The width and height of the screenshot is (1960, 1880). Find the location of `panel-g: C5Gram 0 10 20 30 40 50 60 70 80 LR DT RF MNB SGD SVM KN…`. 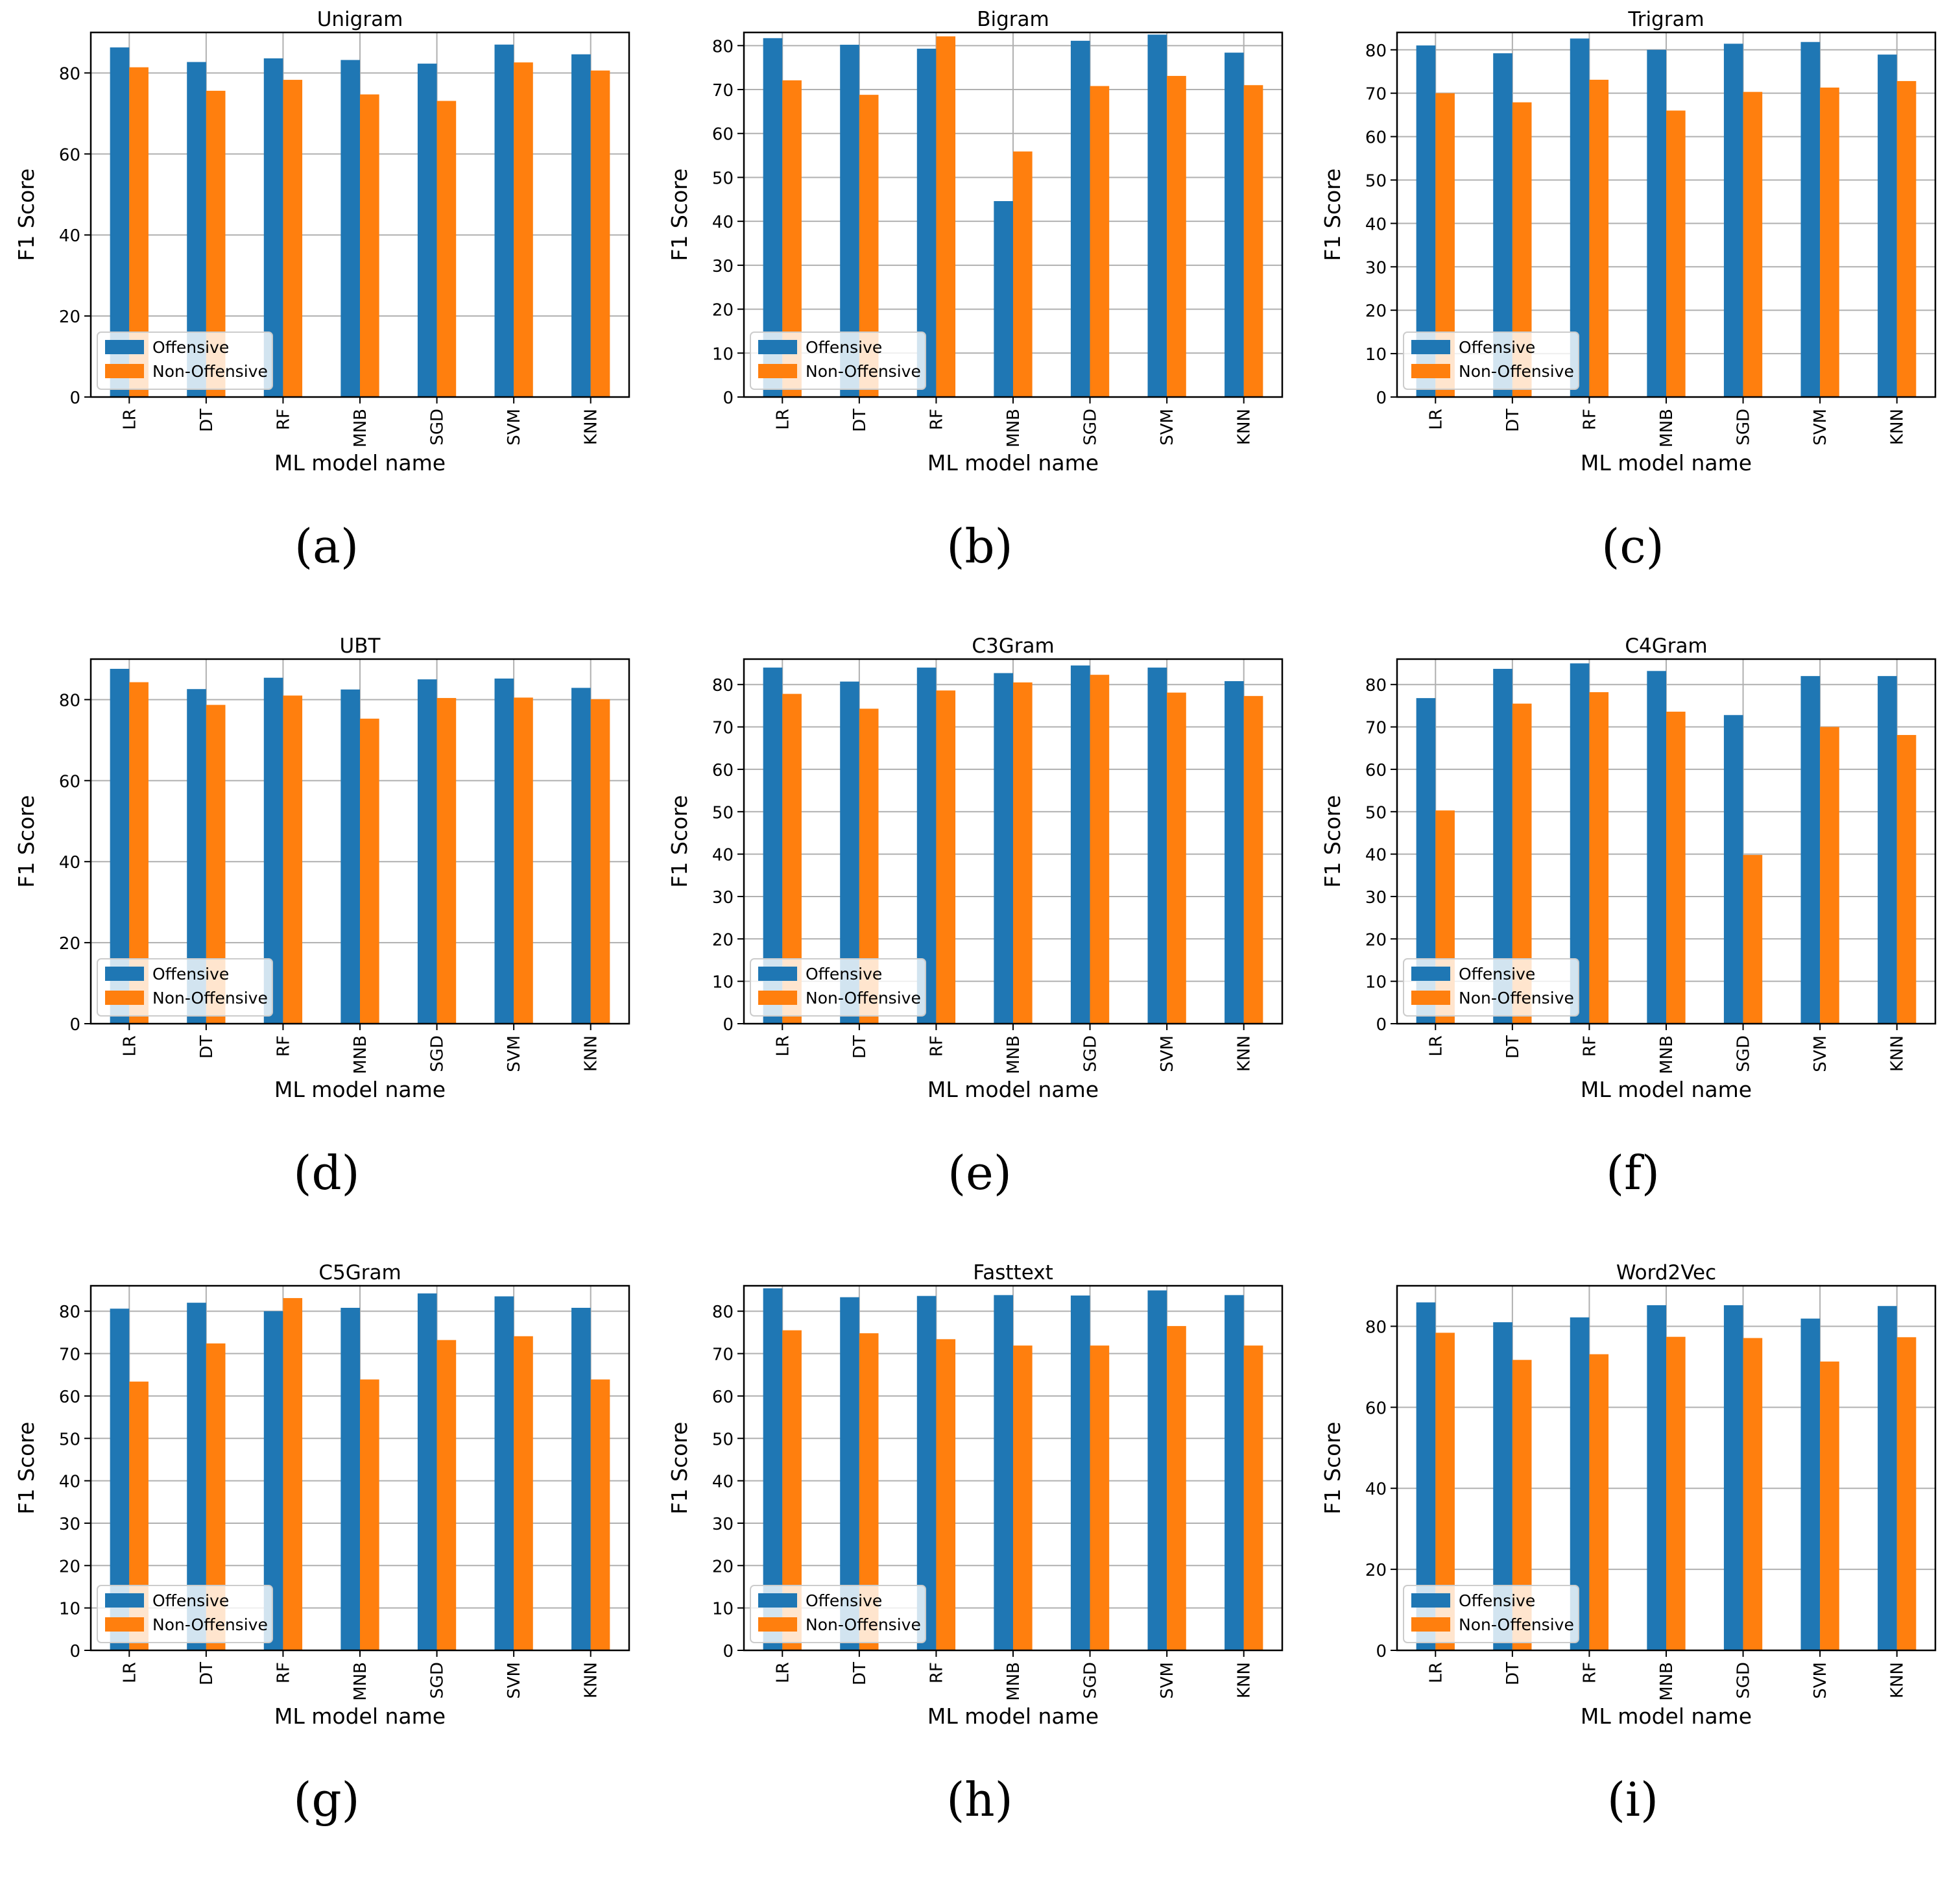

panel-g: C5Gram 0 10 20 30 40 50 60 70 80 LR DT RF MNB SGD SVM KN… is located at coordinates (326, 1566).